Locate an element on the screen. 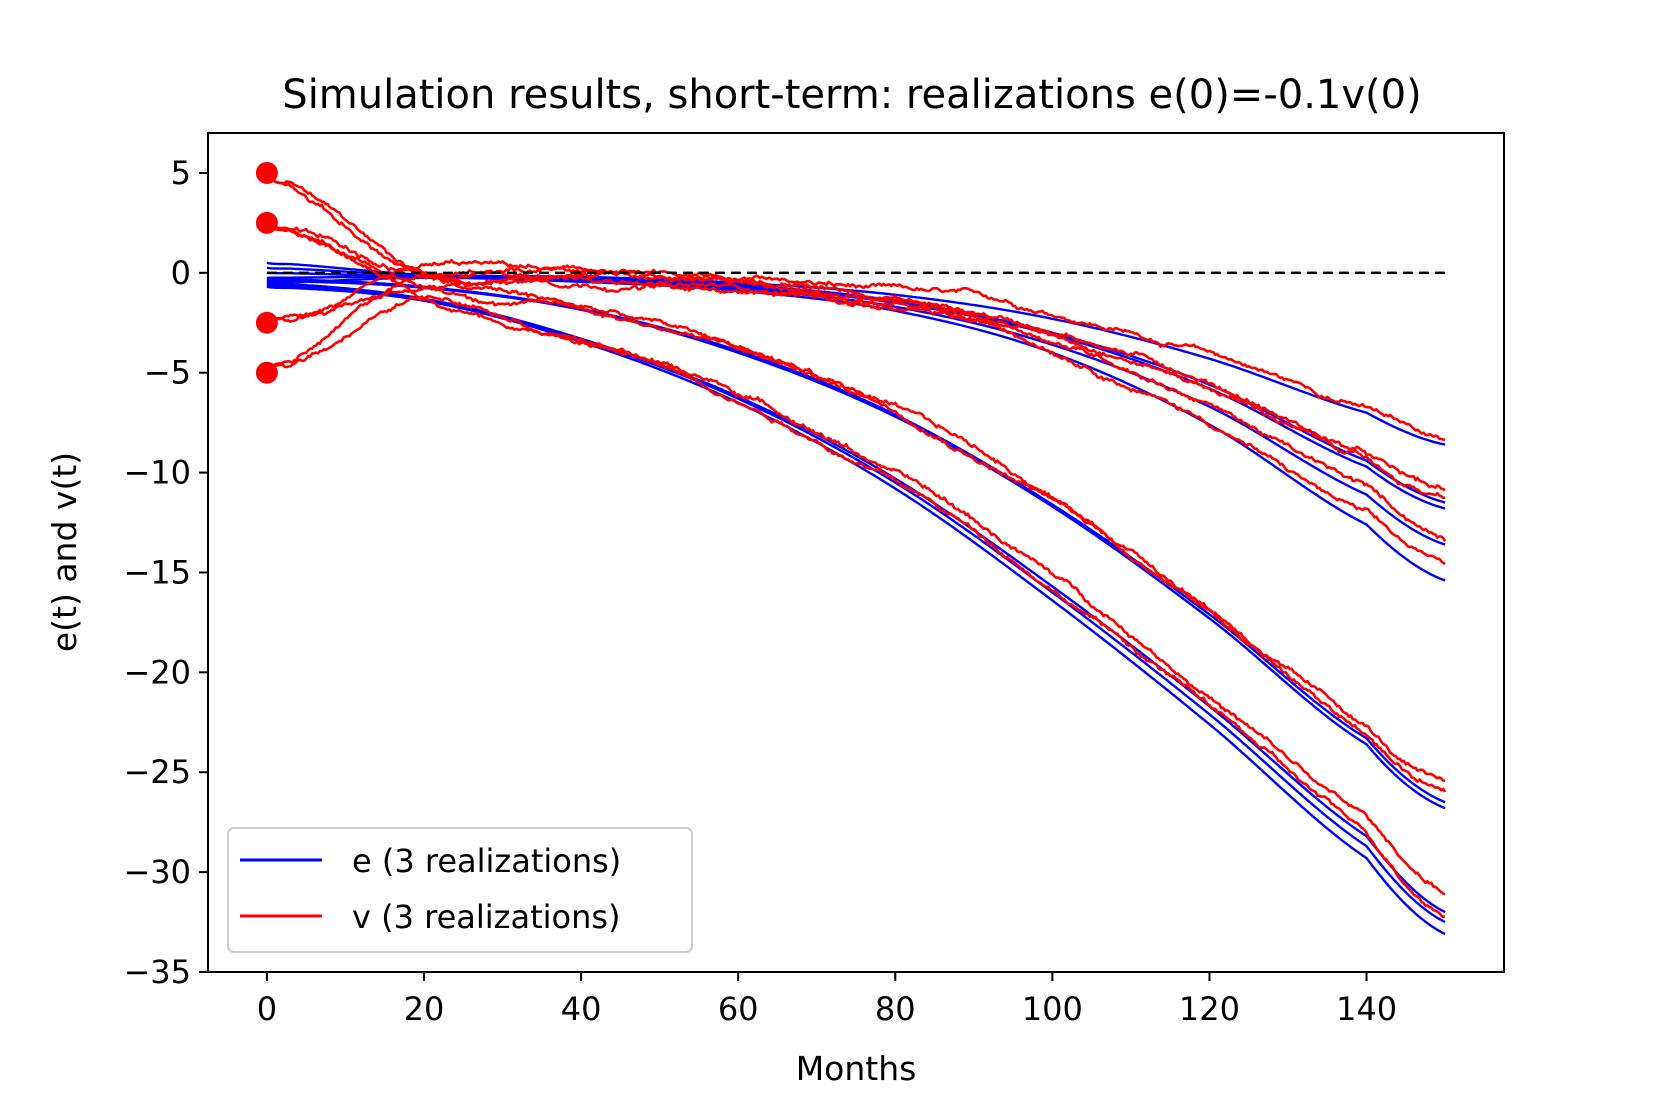 The image size is (1661, 1107). y-axis-label: e(t) and v(t) is located at coordinates (64, 552).